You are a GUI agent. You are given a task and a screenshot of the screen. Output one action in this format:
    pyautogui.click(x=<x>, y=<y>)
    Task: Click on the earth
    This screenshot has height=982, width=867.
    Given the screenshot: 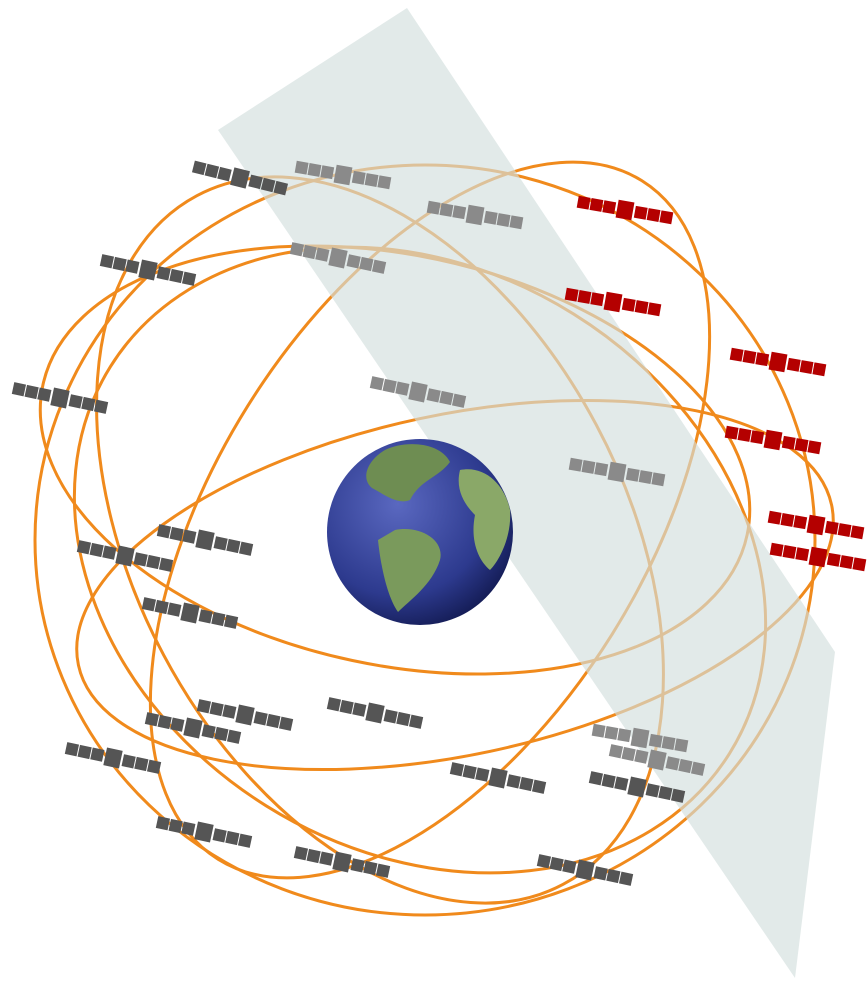 What is the action you would take?
    pyautogui.click(x=420, y=532)
    